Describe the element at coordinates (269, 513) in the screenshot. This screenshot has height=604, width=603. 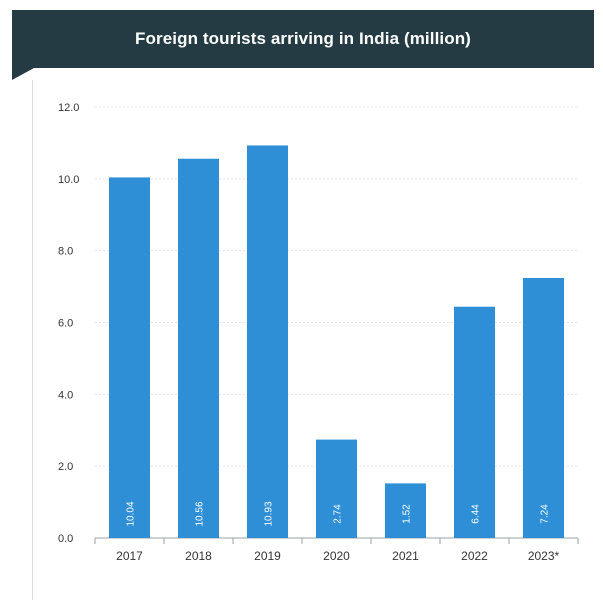
I see `bar-value-label: 10.93` at that location.